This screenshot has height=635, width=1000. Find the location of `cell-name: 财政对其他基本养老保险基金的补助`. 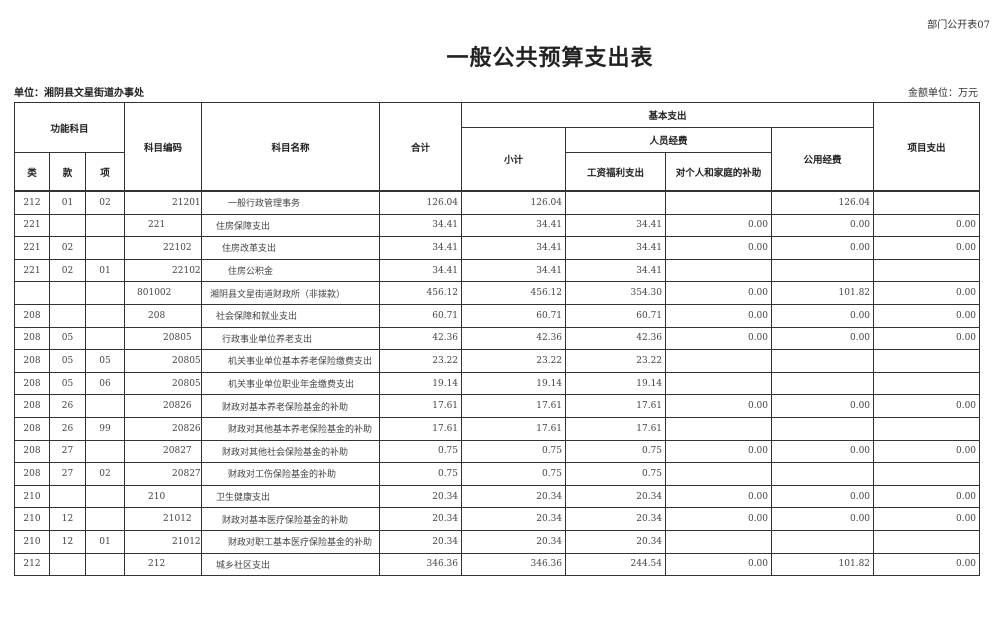

cell-name: 财政对其他基本养老保险基金的补助 is located at coordinates (291, 428).